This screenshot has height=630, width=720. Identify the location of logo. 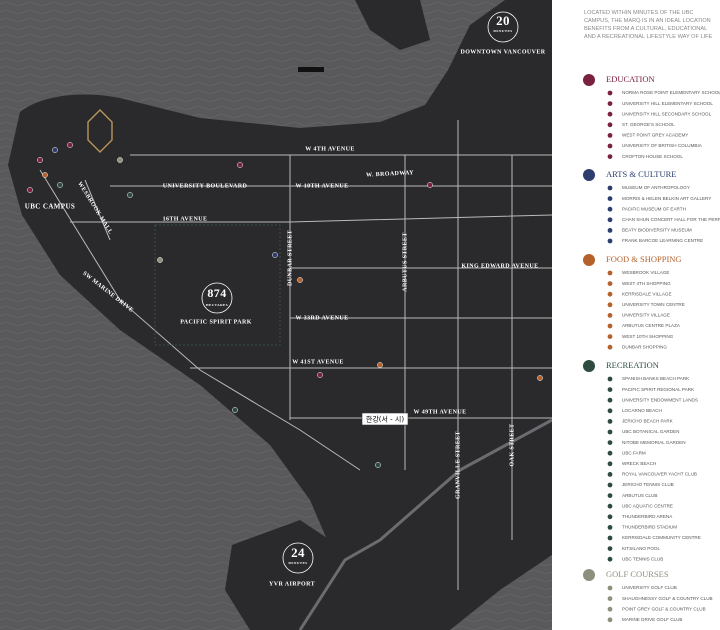
(100, 131).